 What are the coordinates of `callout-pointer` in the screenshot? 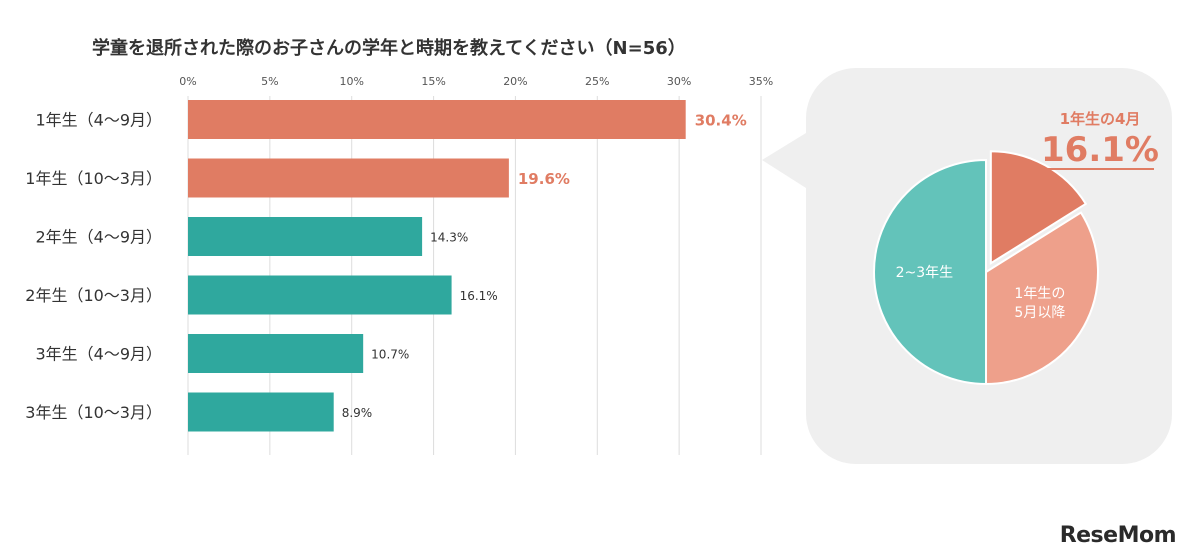 It's located at (784, 160).